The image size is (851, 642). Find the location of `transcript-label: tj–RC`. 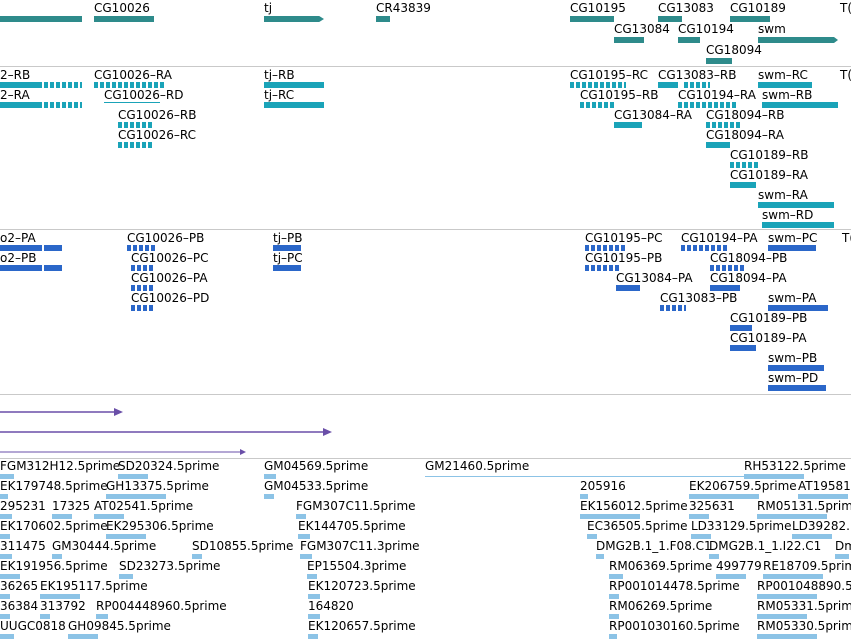

transcript-label: tj–RC is located at coordinates (279, 95).